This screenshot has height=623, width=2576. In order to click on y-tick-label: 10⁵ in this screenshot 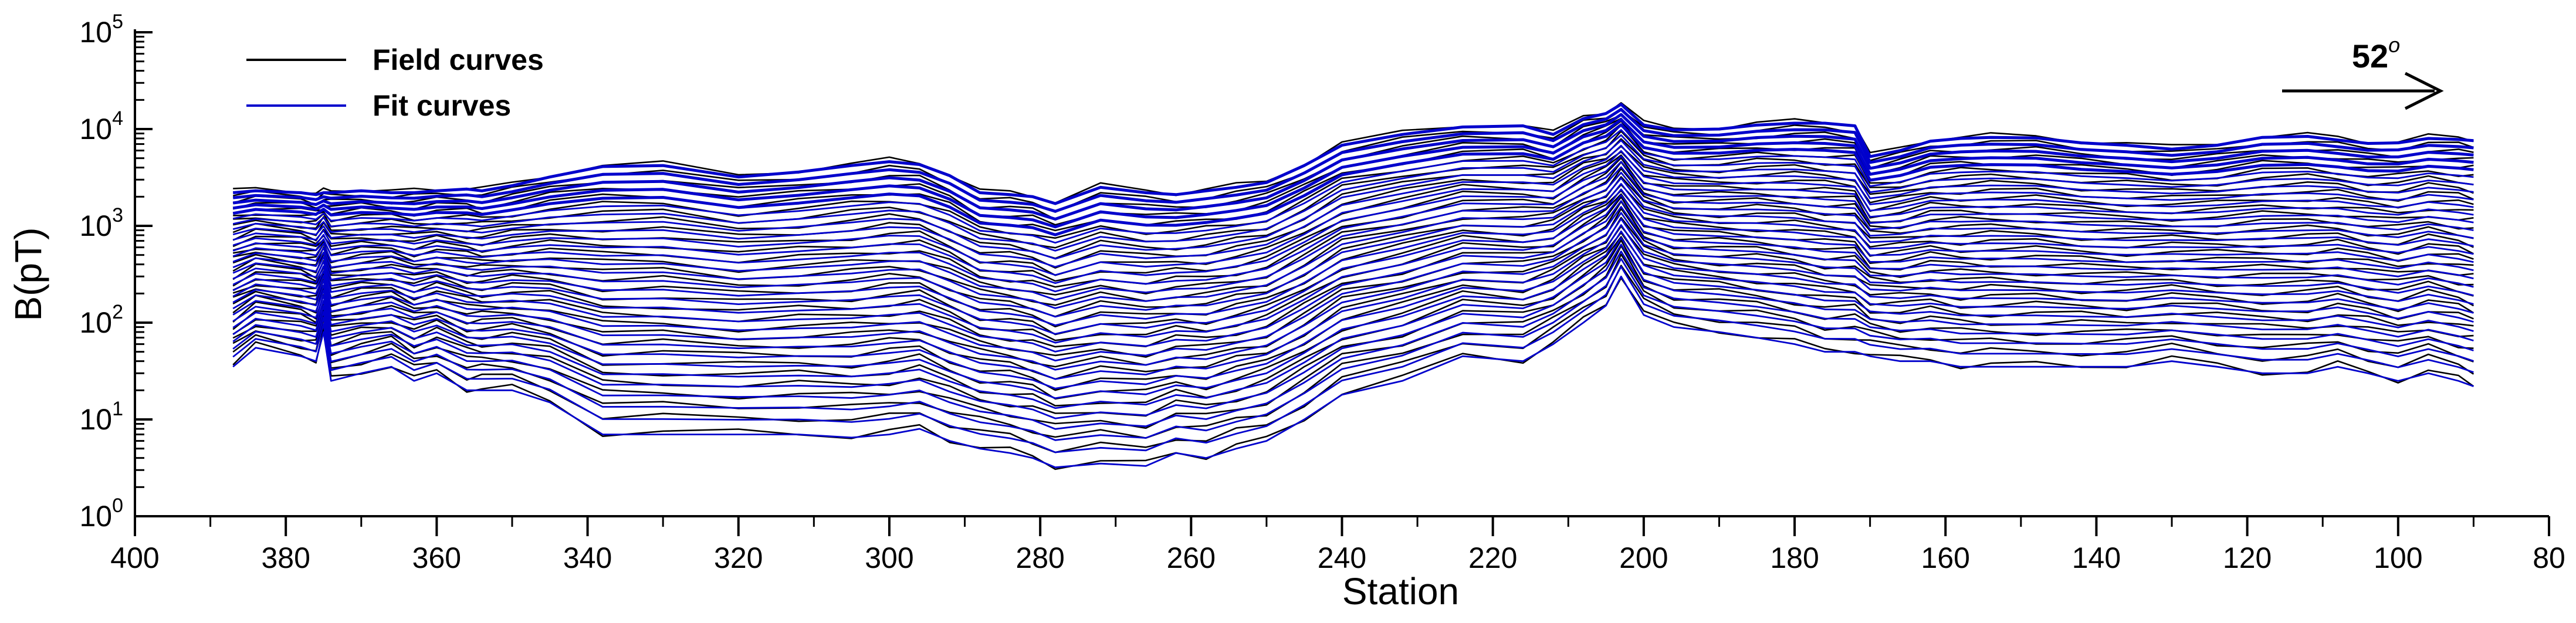, I will do `click(101, 30)`.